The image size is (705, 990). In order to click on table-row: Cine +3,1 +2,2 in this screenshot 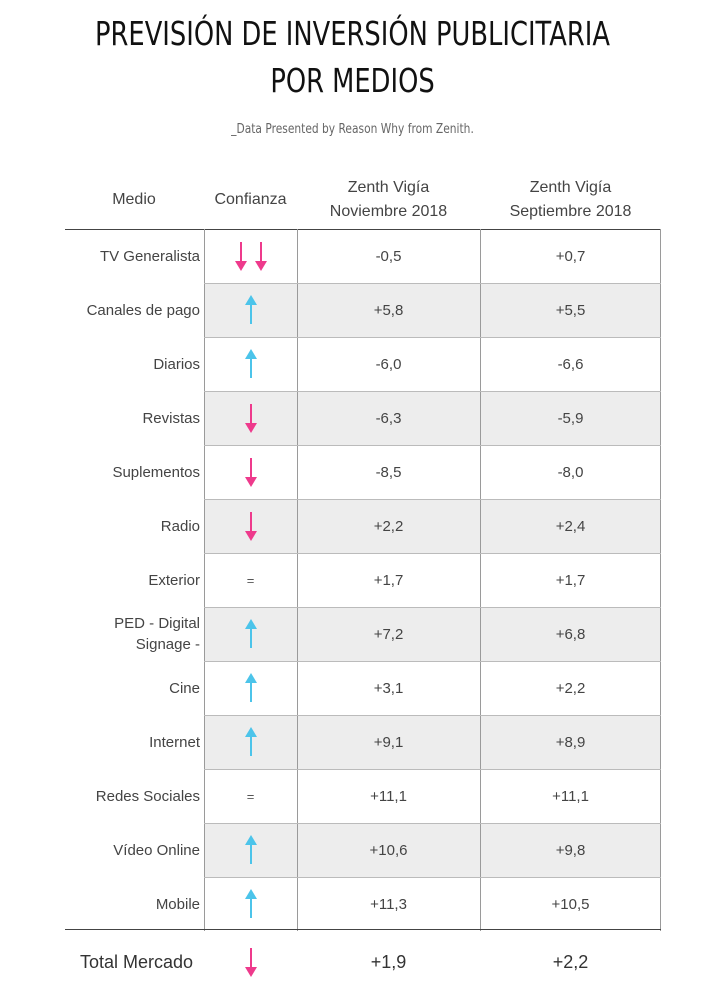, I will do `click(363, 688)`.